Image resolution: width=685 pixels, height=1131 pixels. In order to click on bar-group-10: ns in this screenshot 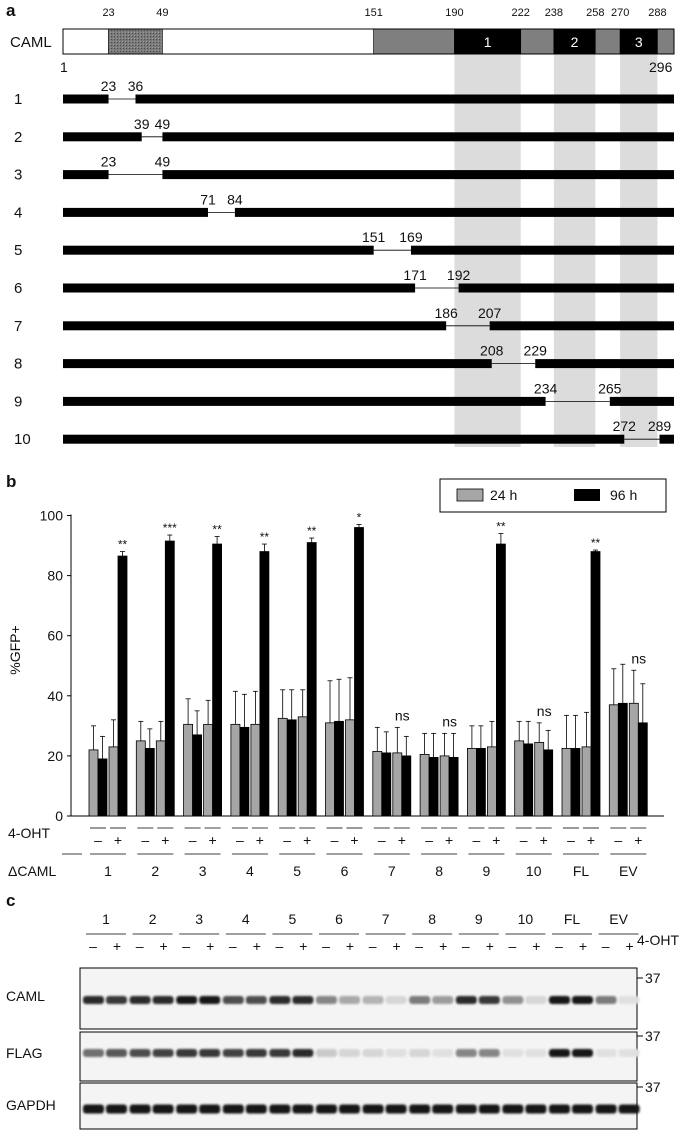, I will do `click(534, 760)`.